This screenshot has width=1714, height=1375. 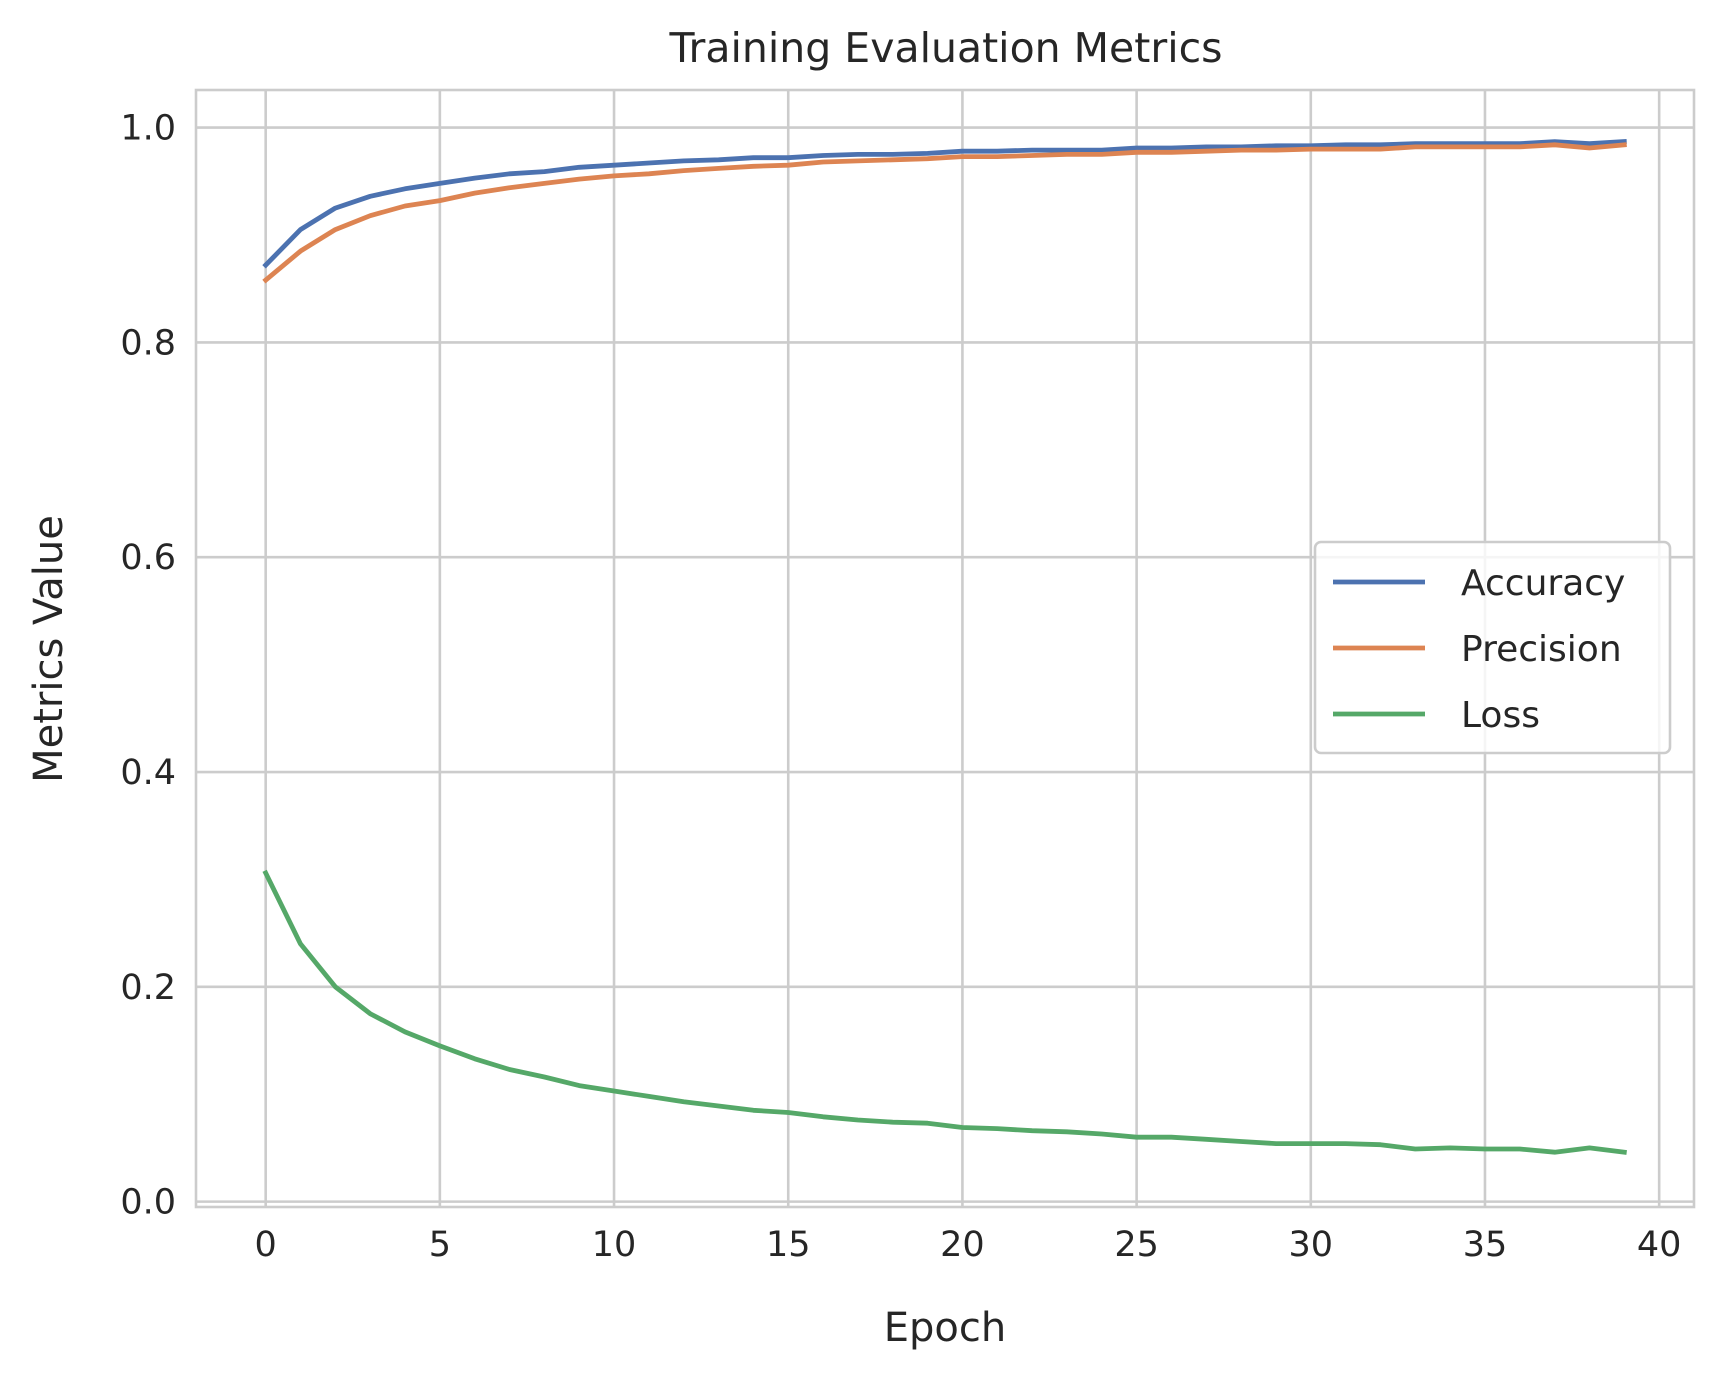 I want to click on y-tick-label: 0.0, so click(x=148, y=1203).